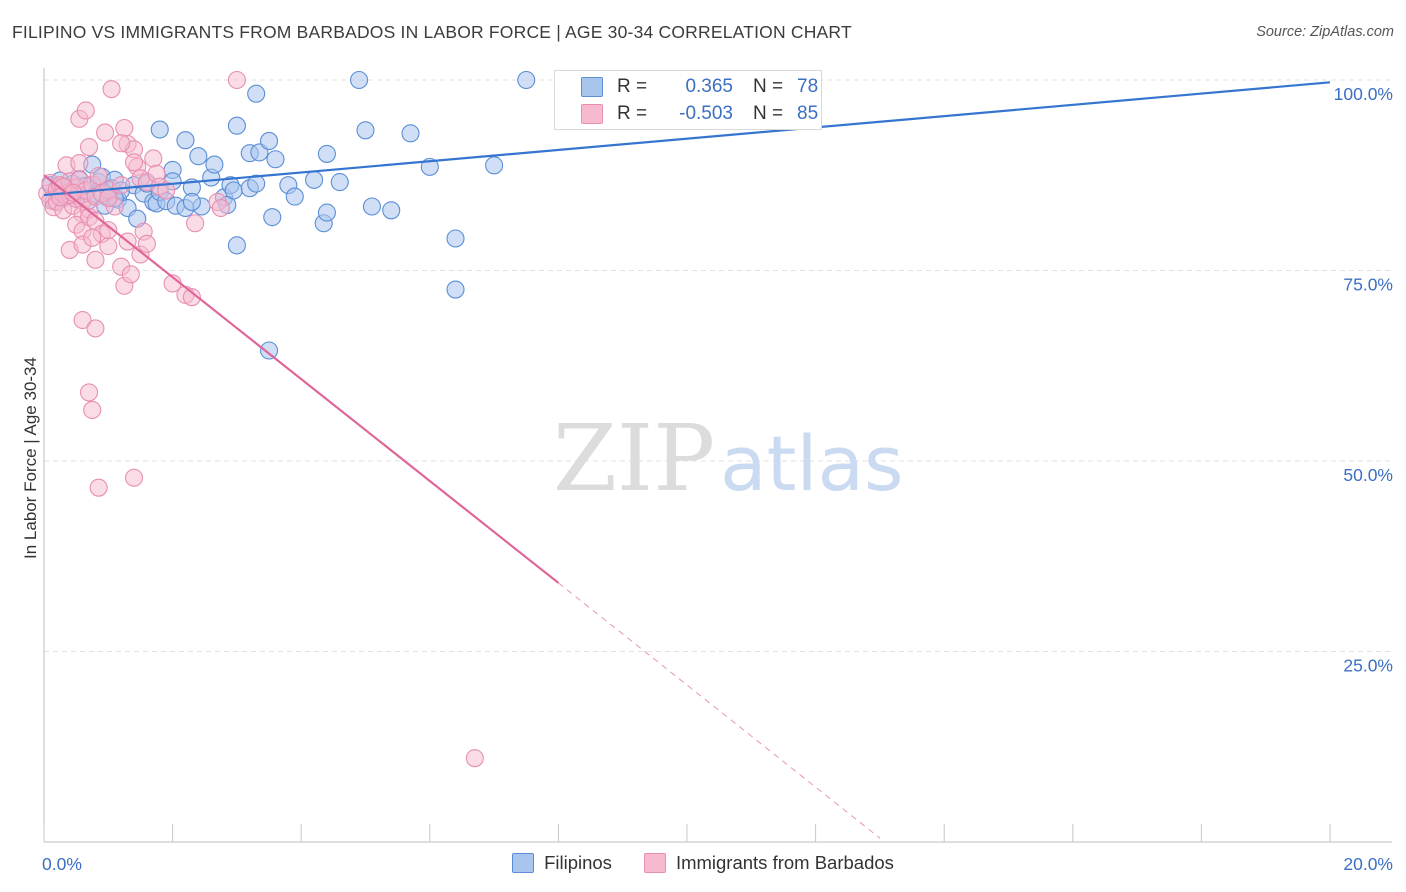 This screenshot has width=1406, height=892. What do you see at coordinates (1368, 475) in the screenshot?
I see `y-tick-label: 50.0%` at bounding box center [1368, 475].